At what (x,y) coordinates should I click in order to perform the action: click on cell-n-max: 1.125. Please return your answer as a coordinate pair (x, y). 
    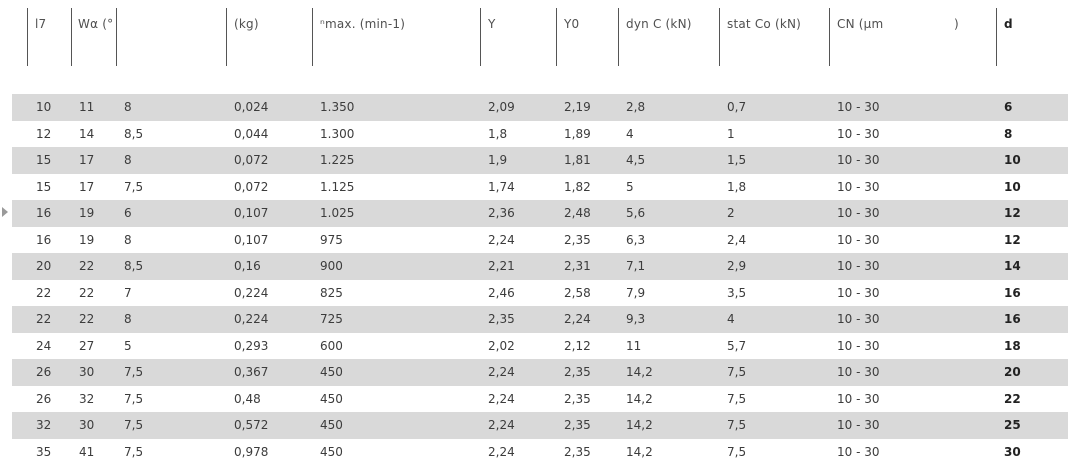
    Looking at the image, I should click on (337, 186).